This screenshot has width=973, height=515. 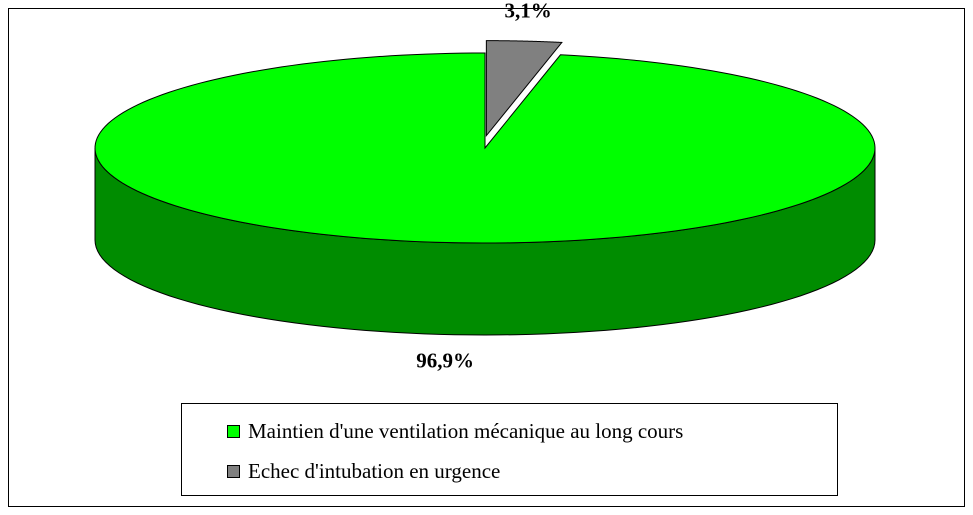 I want to click on data-label: 96,9%, so click(x=445, y=360).